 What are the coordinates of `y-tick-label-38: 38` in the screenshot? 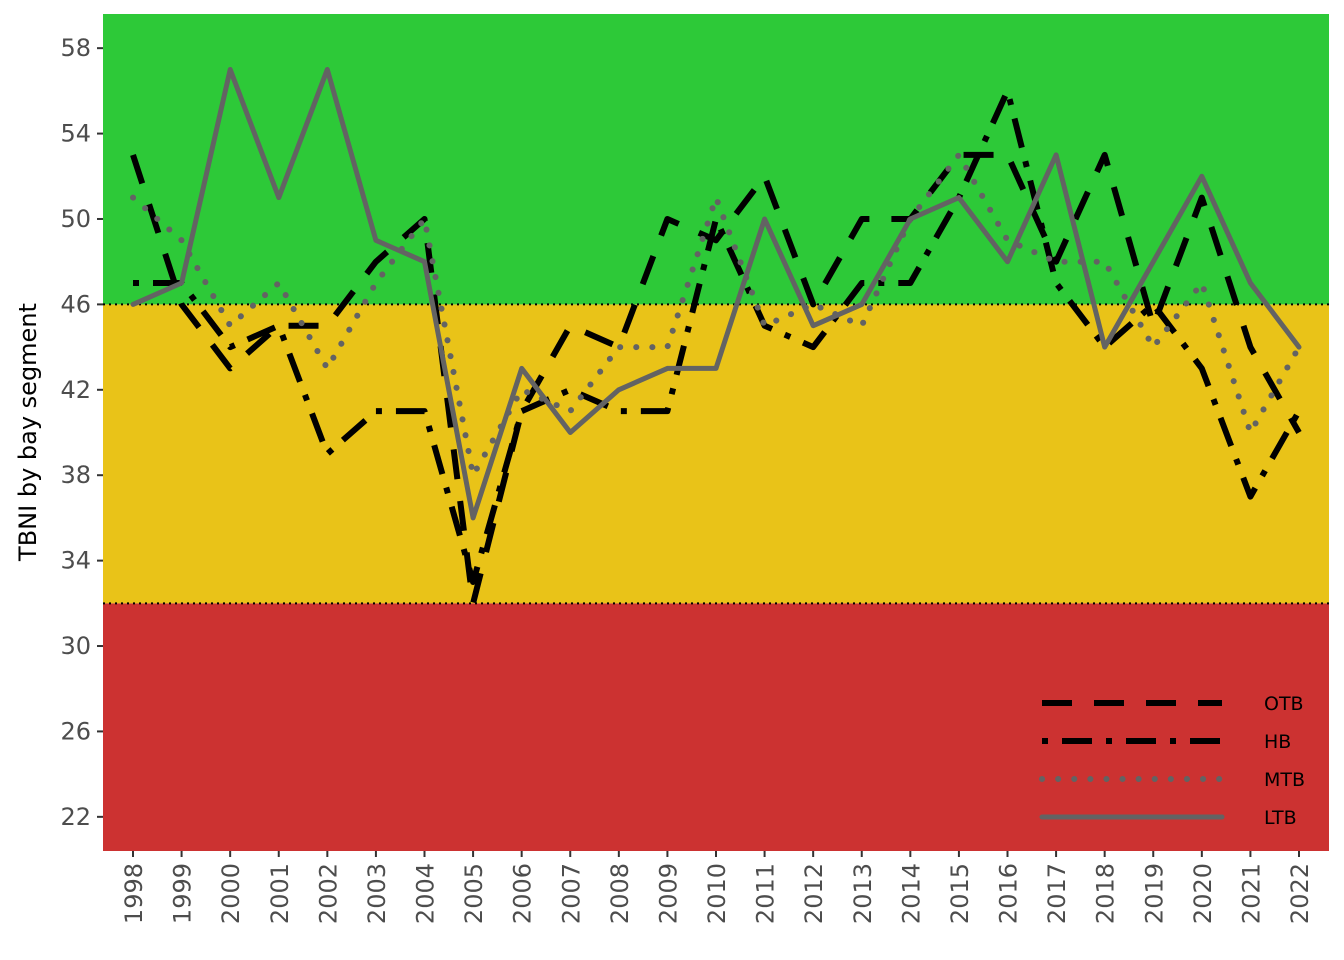 It's located at (75, 475).